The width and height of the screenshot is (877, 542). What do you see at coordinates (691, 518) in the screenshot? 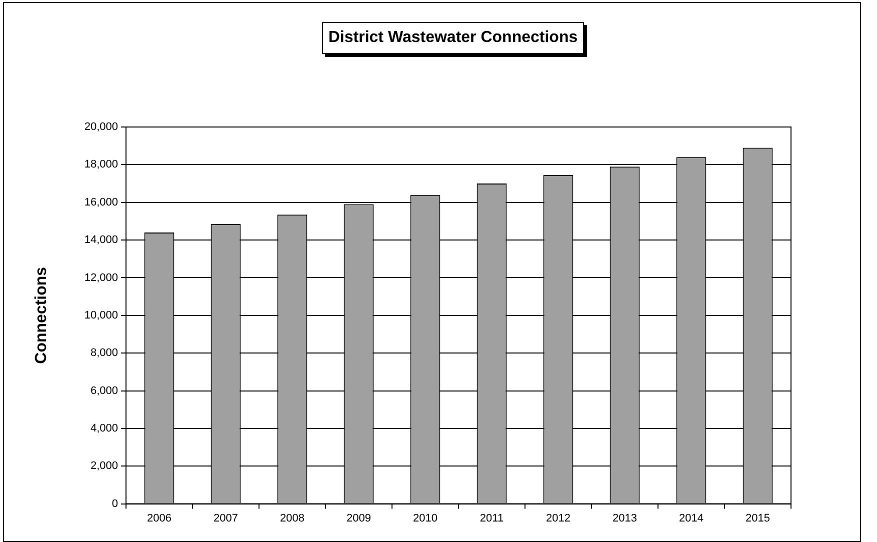
I see `x-tick-label: 2014` at bounding box center [691, 518].